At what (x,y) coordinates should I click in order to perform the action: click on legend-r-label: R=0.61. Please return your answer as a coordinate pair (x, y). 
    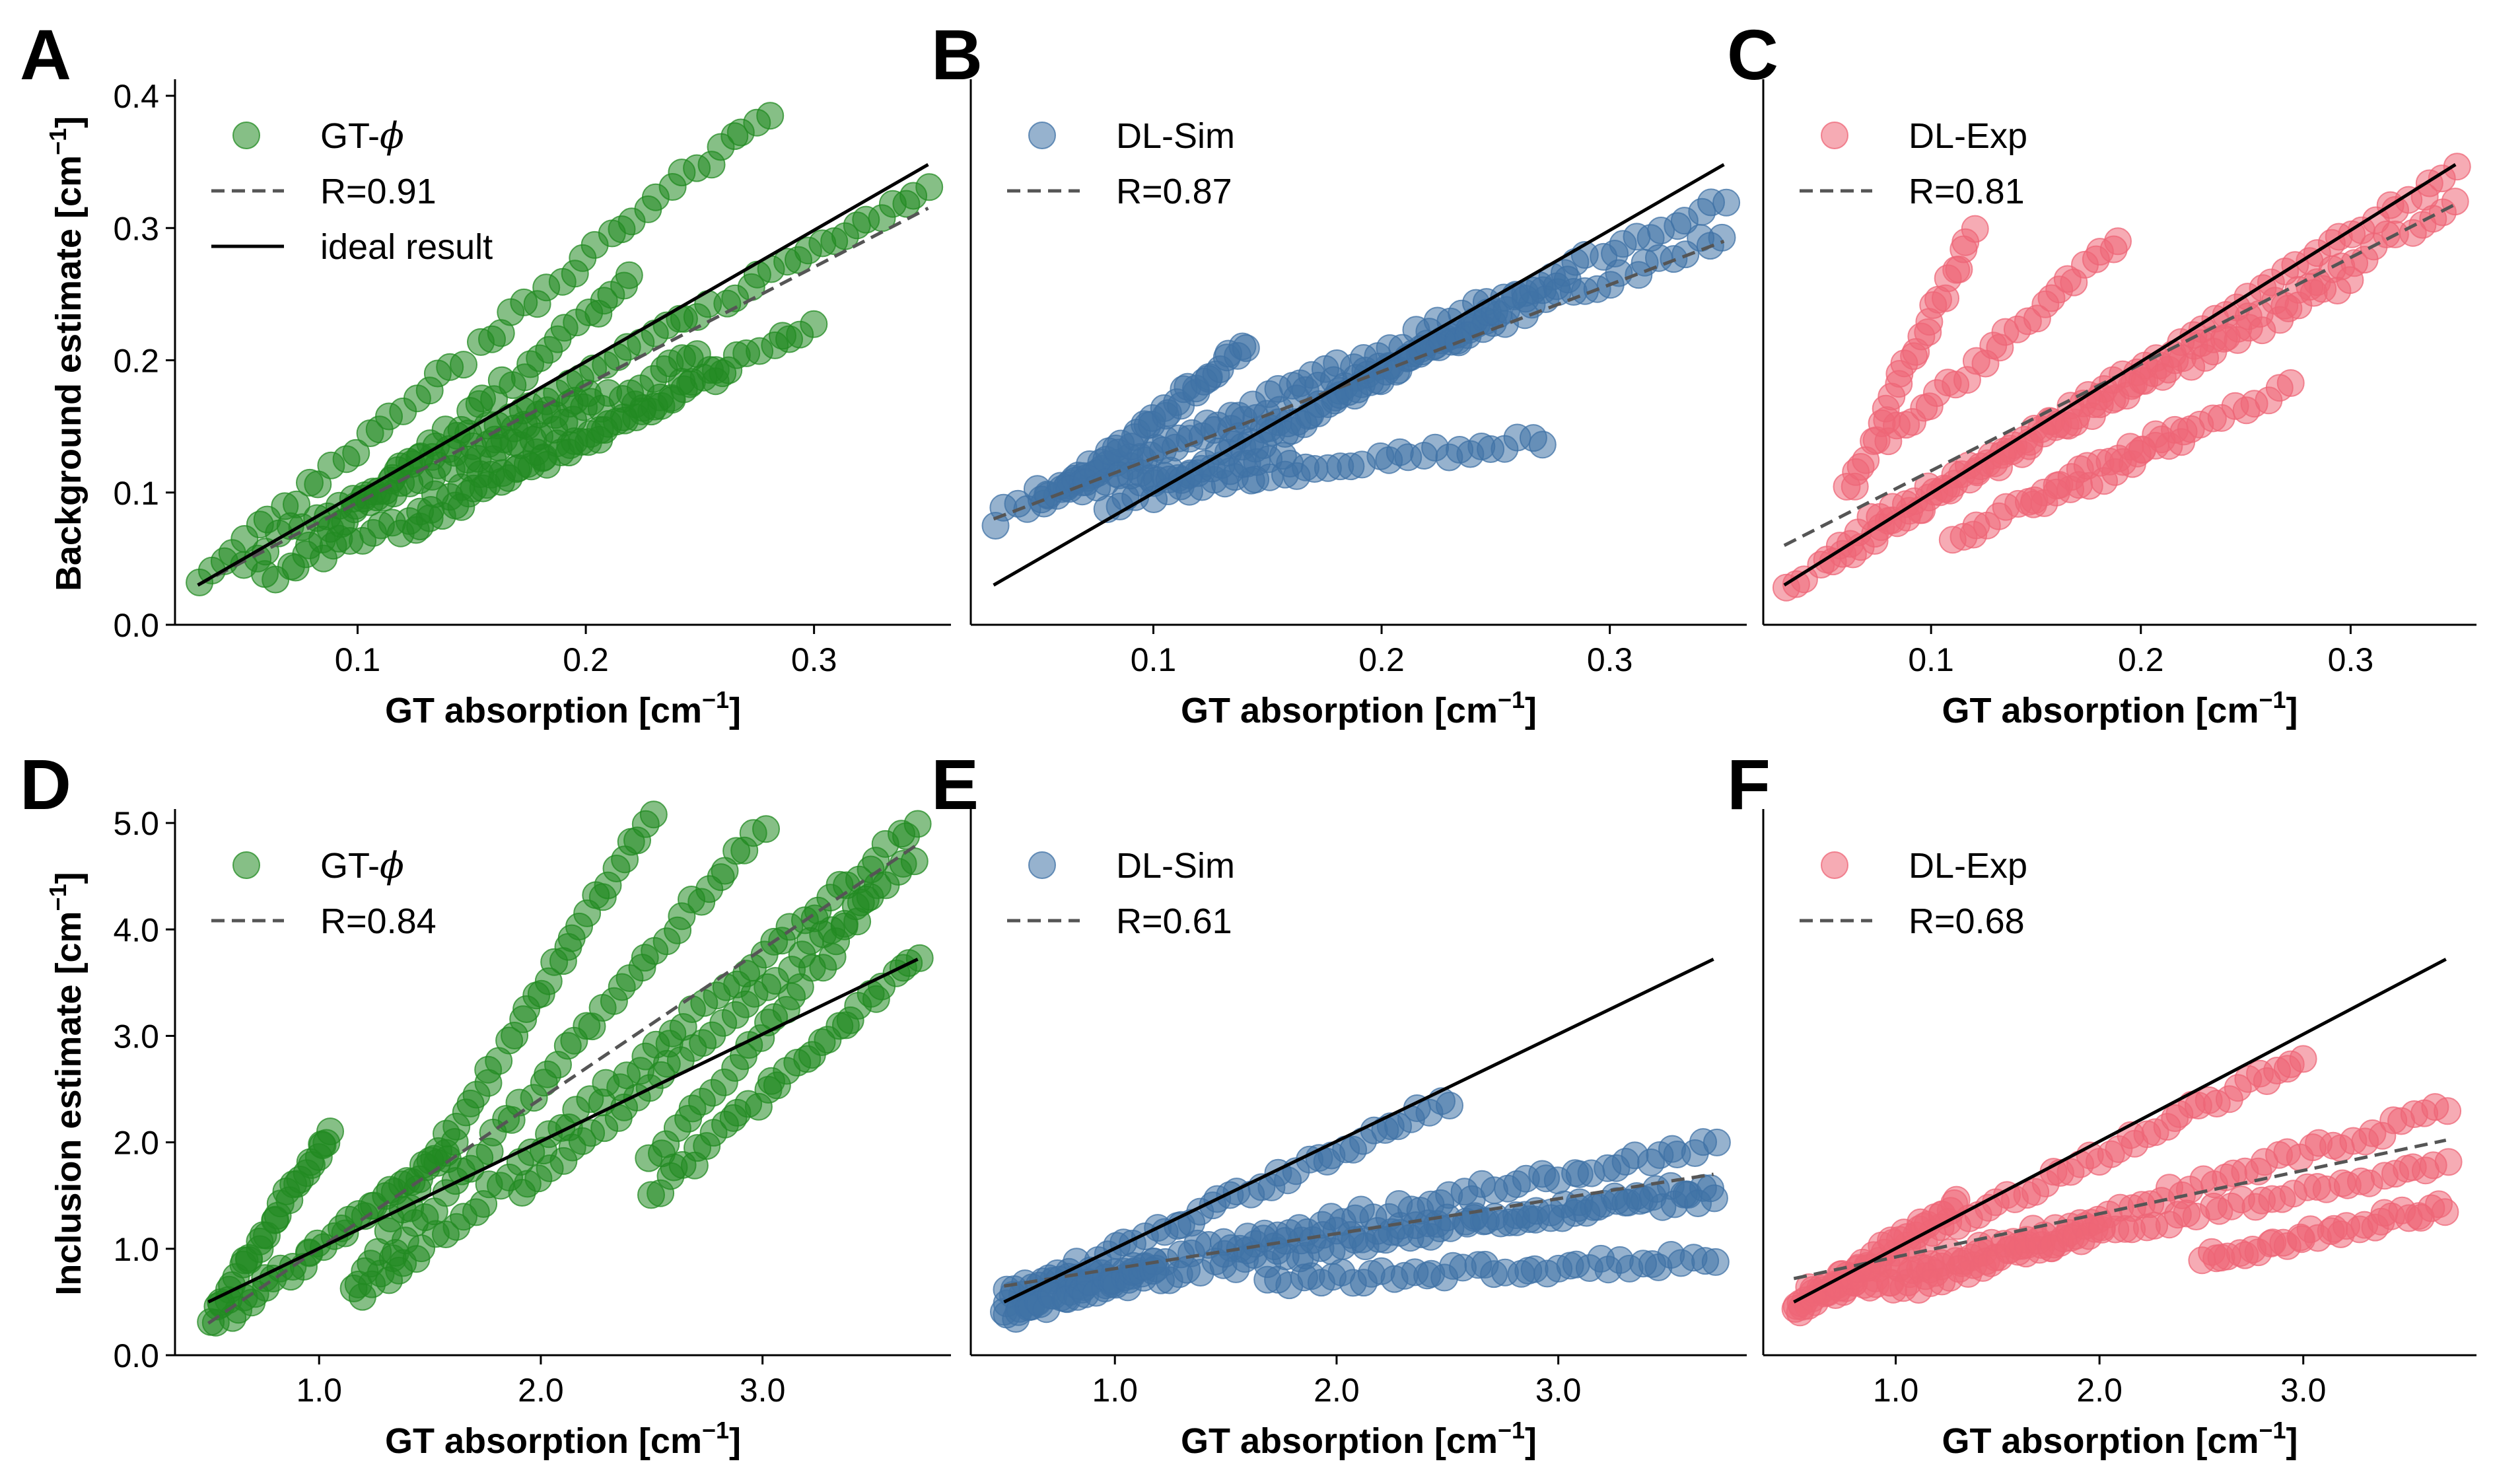
    Looking at the image, I should click on (1174, 921).